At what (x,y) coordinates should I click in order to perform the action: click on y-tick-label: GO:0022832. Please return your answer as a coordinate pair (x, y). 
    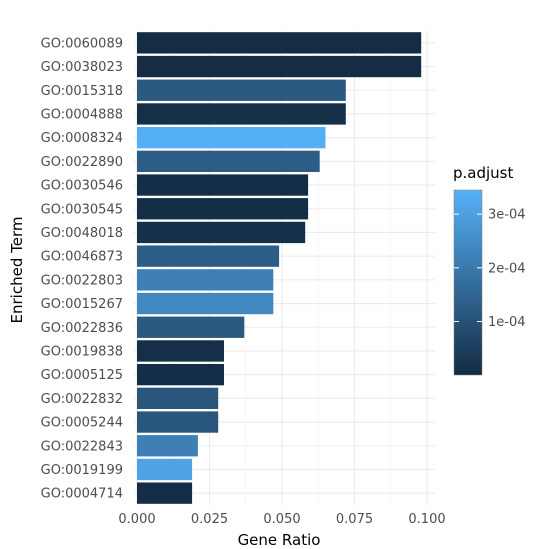
    Looking at the image, I should click on (82, 399).